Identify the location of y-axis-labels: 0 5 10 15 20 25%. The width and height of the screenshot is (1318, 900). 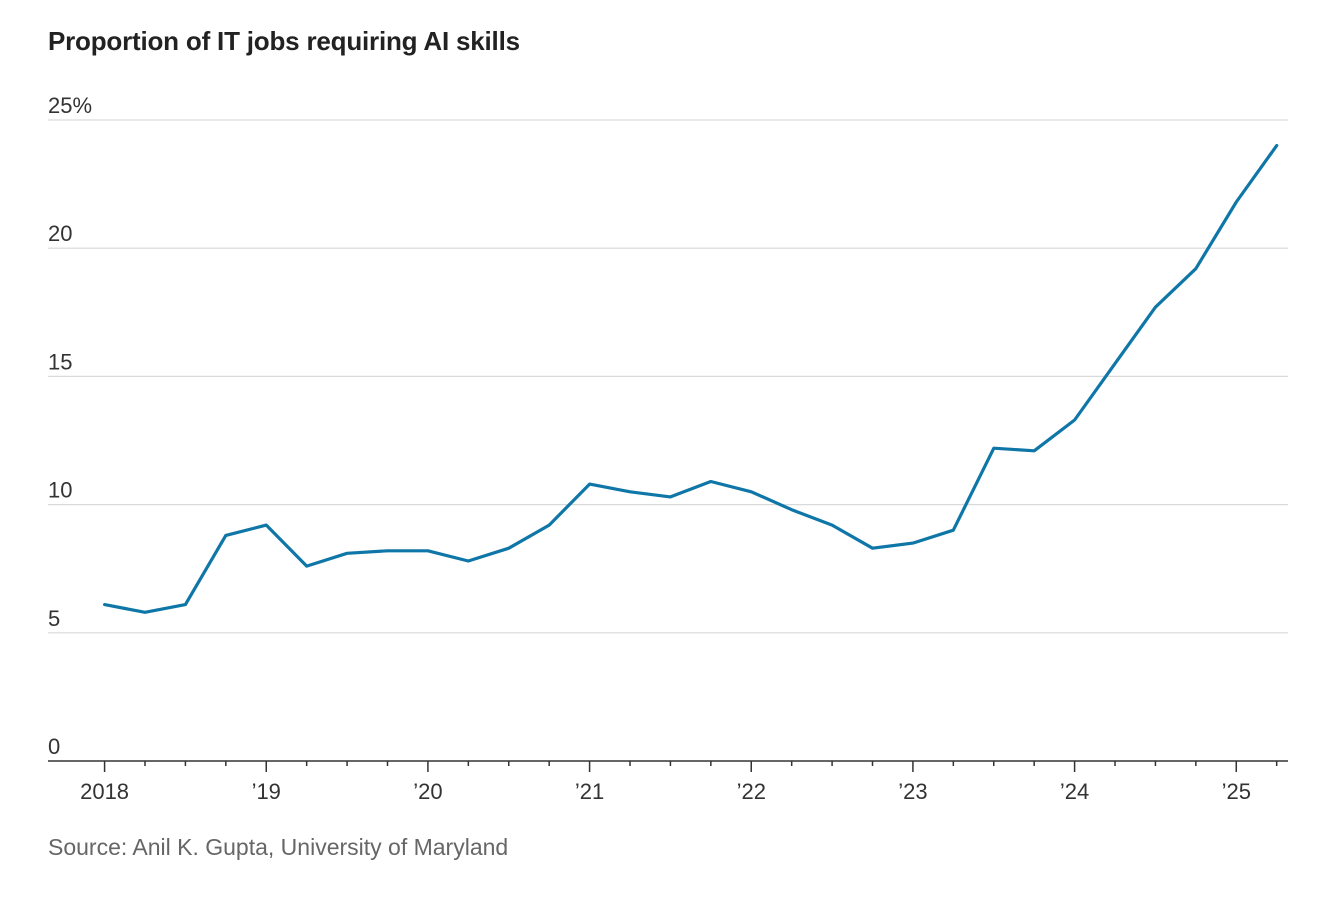
(70, 426).